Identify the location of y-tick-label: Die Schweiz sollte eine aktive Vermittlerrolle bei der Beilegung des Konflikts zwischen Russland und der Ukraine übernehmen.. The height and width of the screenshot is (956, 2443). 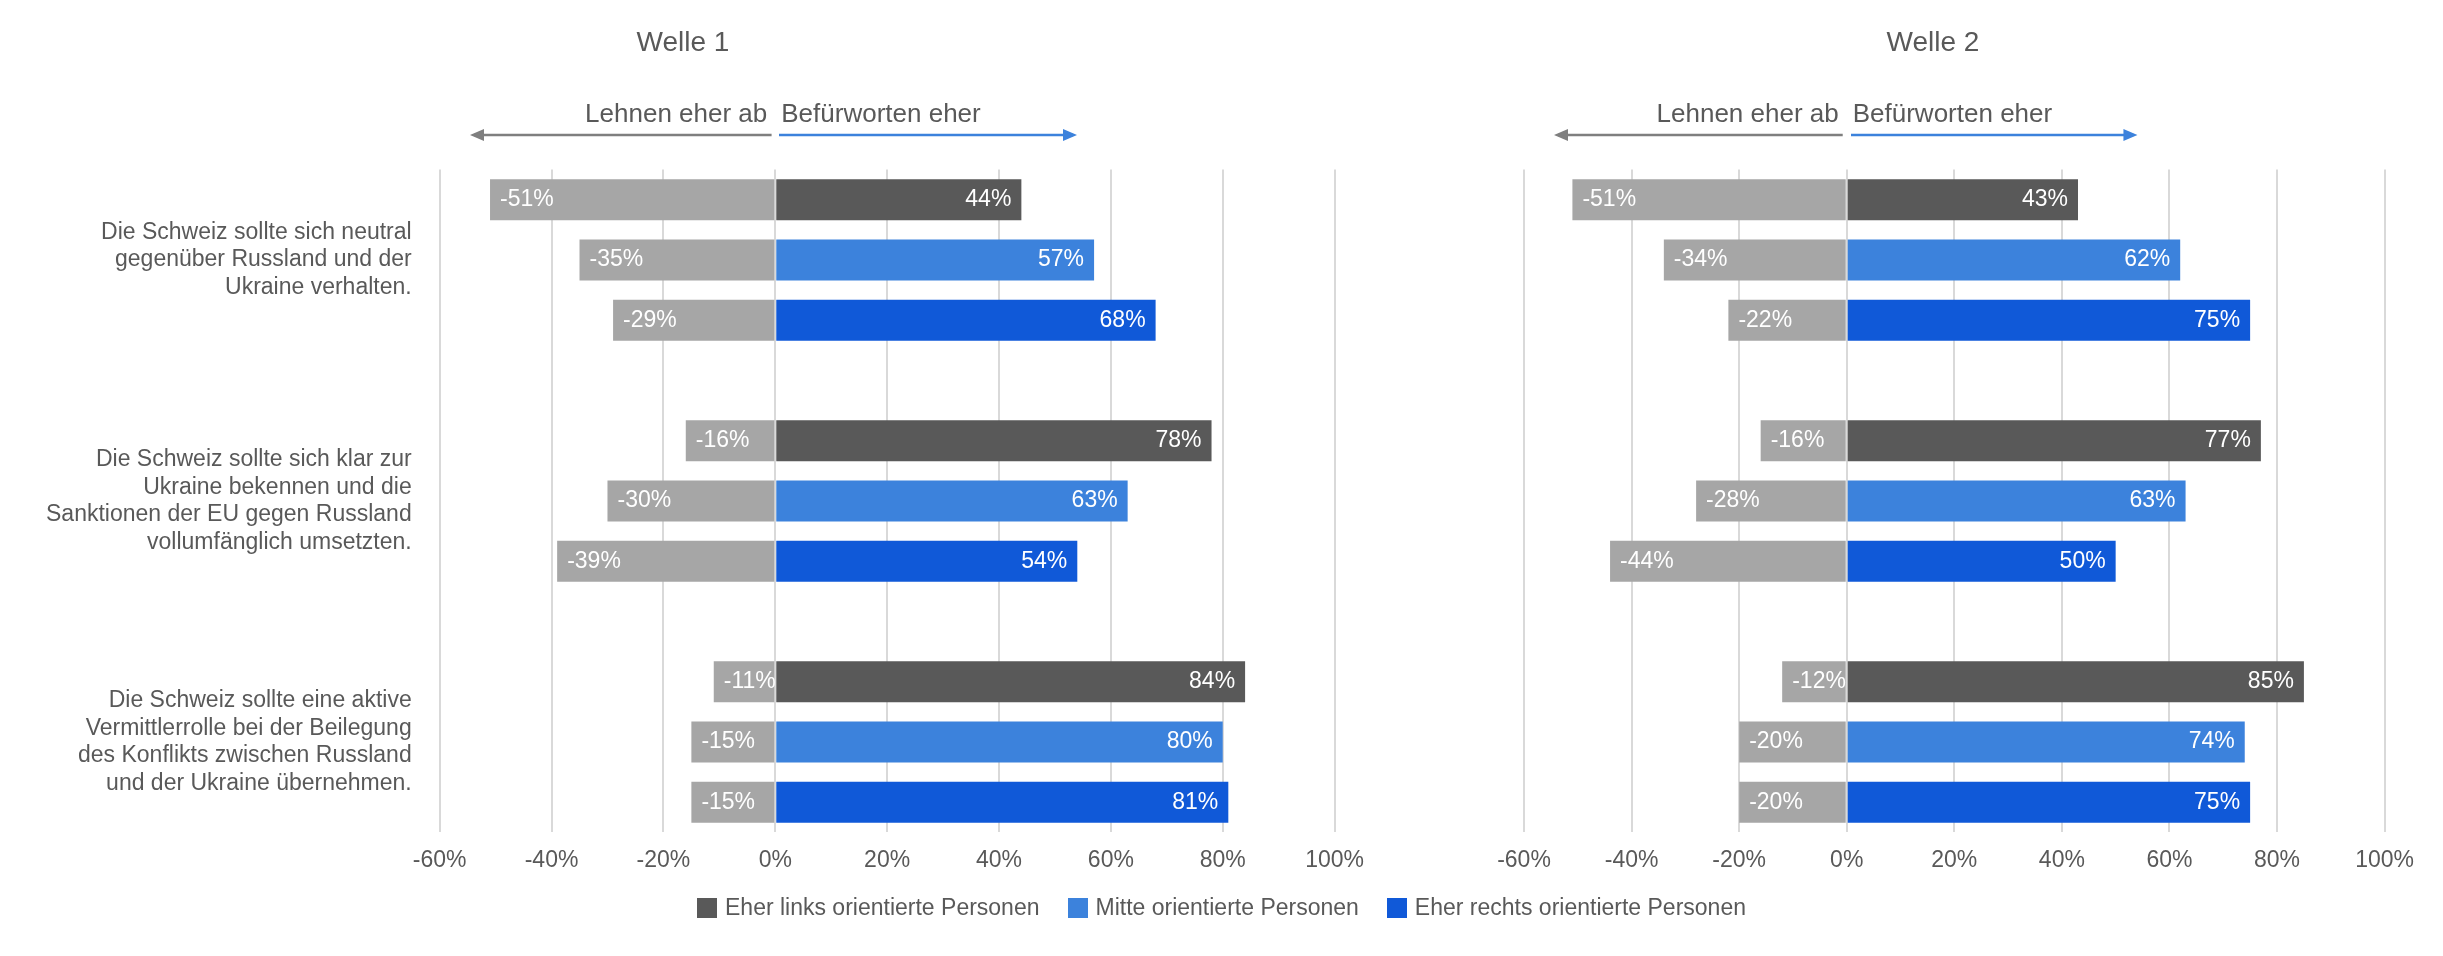
(245, 740).